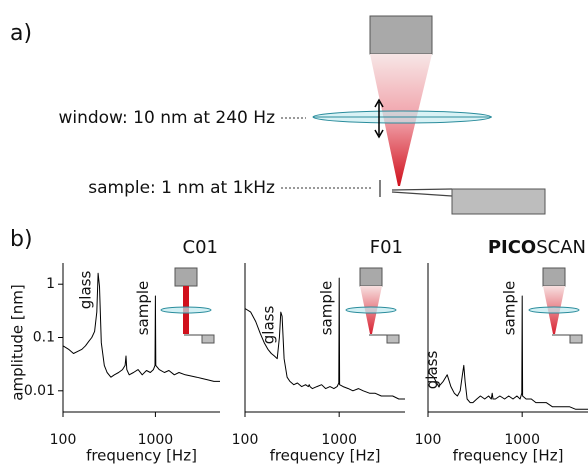 The image size is (588, 466). I want to click on panel-label: a), so click(21, 33).